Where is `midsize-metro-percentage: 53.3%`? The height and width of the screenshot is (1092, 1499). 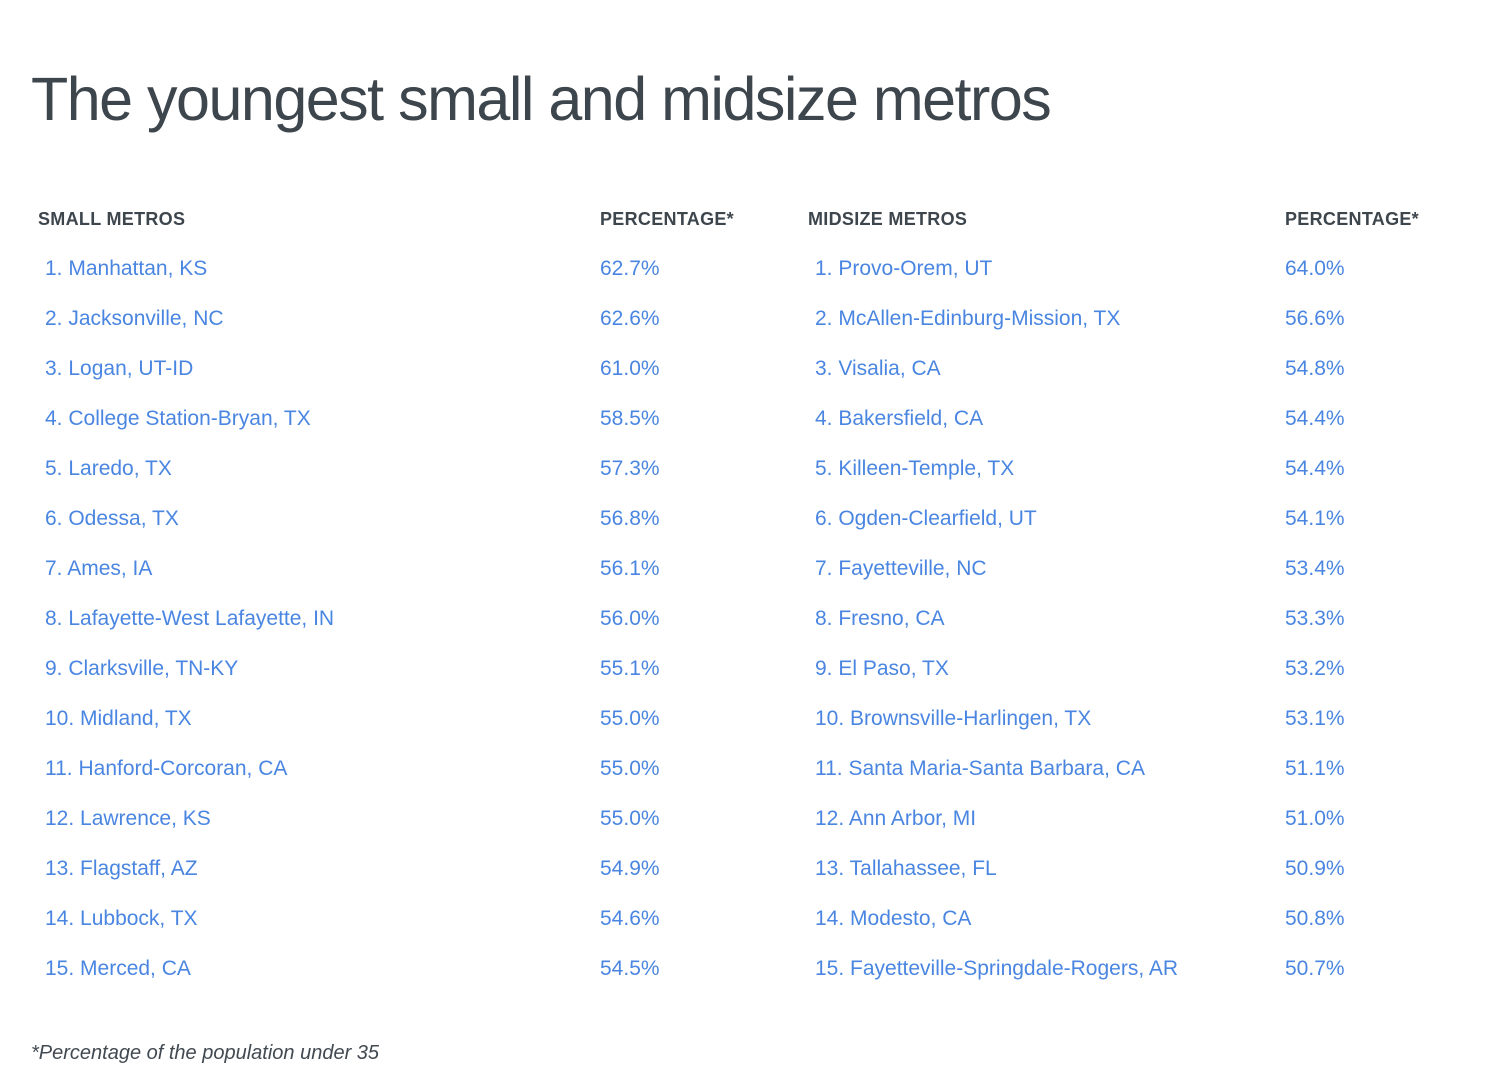
midsize-metro-percentage: 53.3% is located at coordinates (1315, 618).